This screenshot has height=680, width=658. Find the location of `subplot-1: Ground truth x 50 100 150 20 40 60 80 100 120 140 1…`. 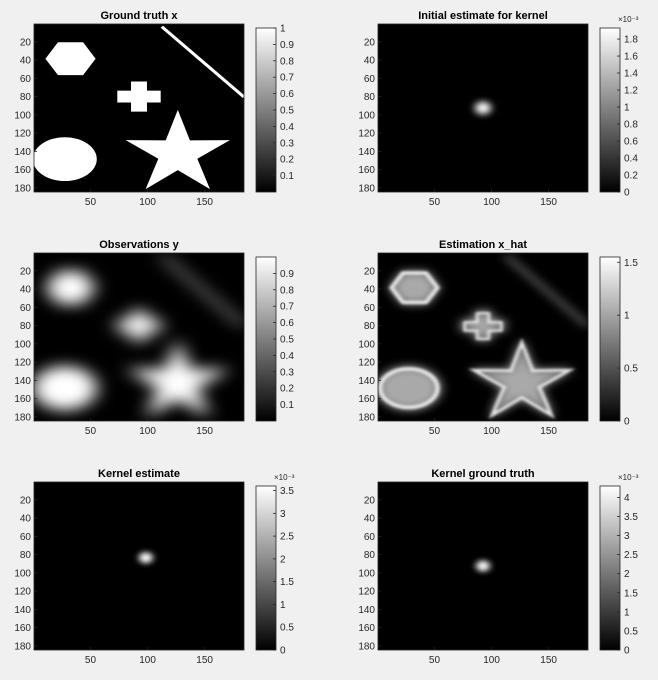

subplot-1: Ground truth x 50 100 150 20 40 60 80 100 120 140 1… is located at coordinates (154, 109).